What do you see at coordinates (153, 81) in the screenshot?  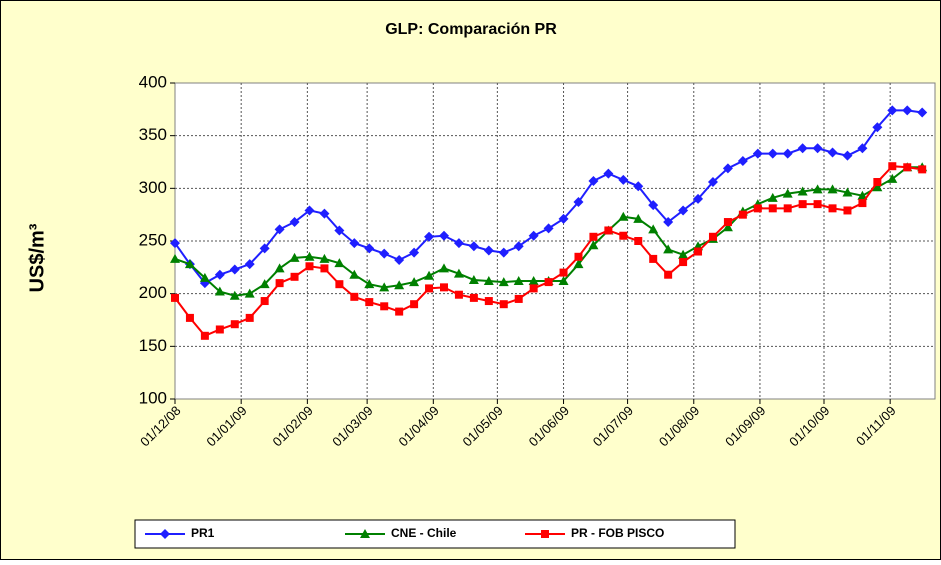 I see `y-tick-label: 400` at bounding box center [153, 81].